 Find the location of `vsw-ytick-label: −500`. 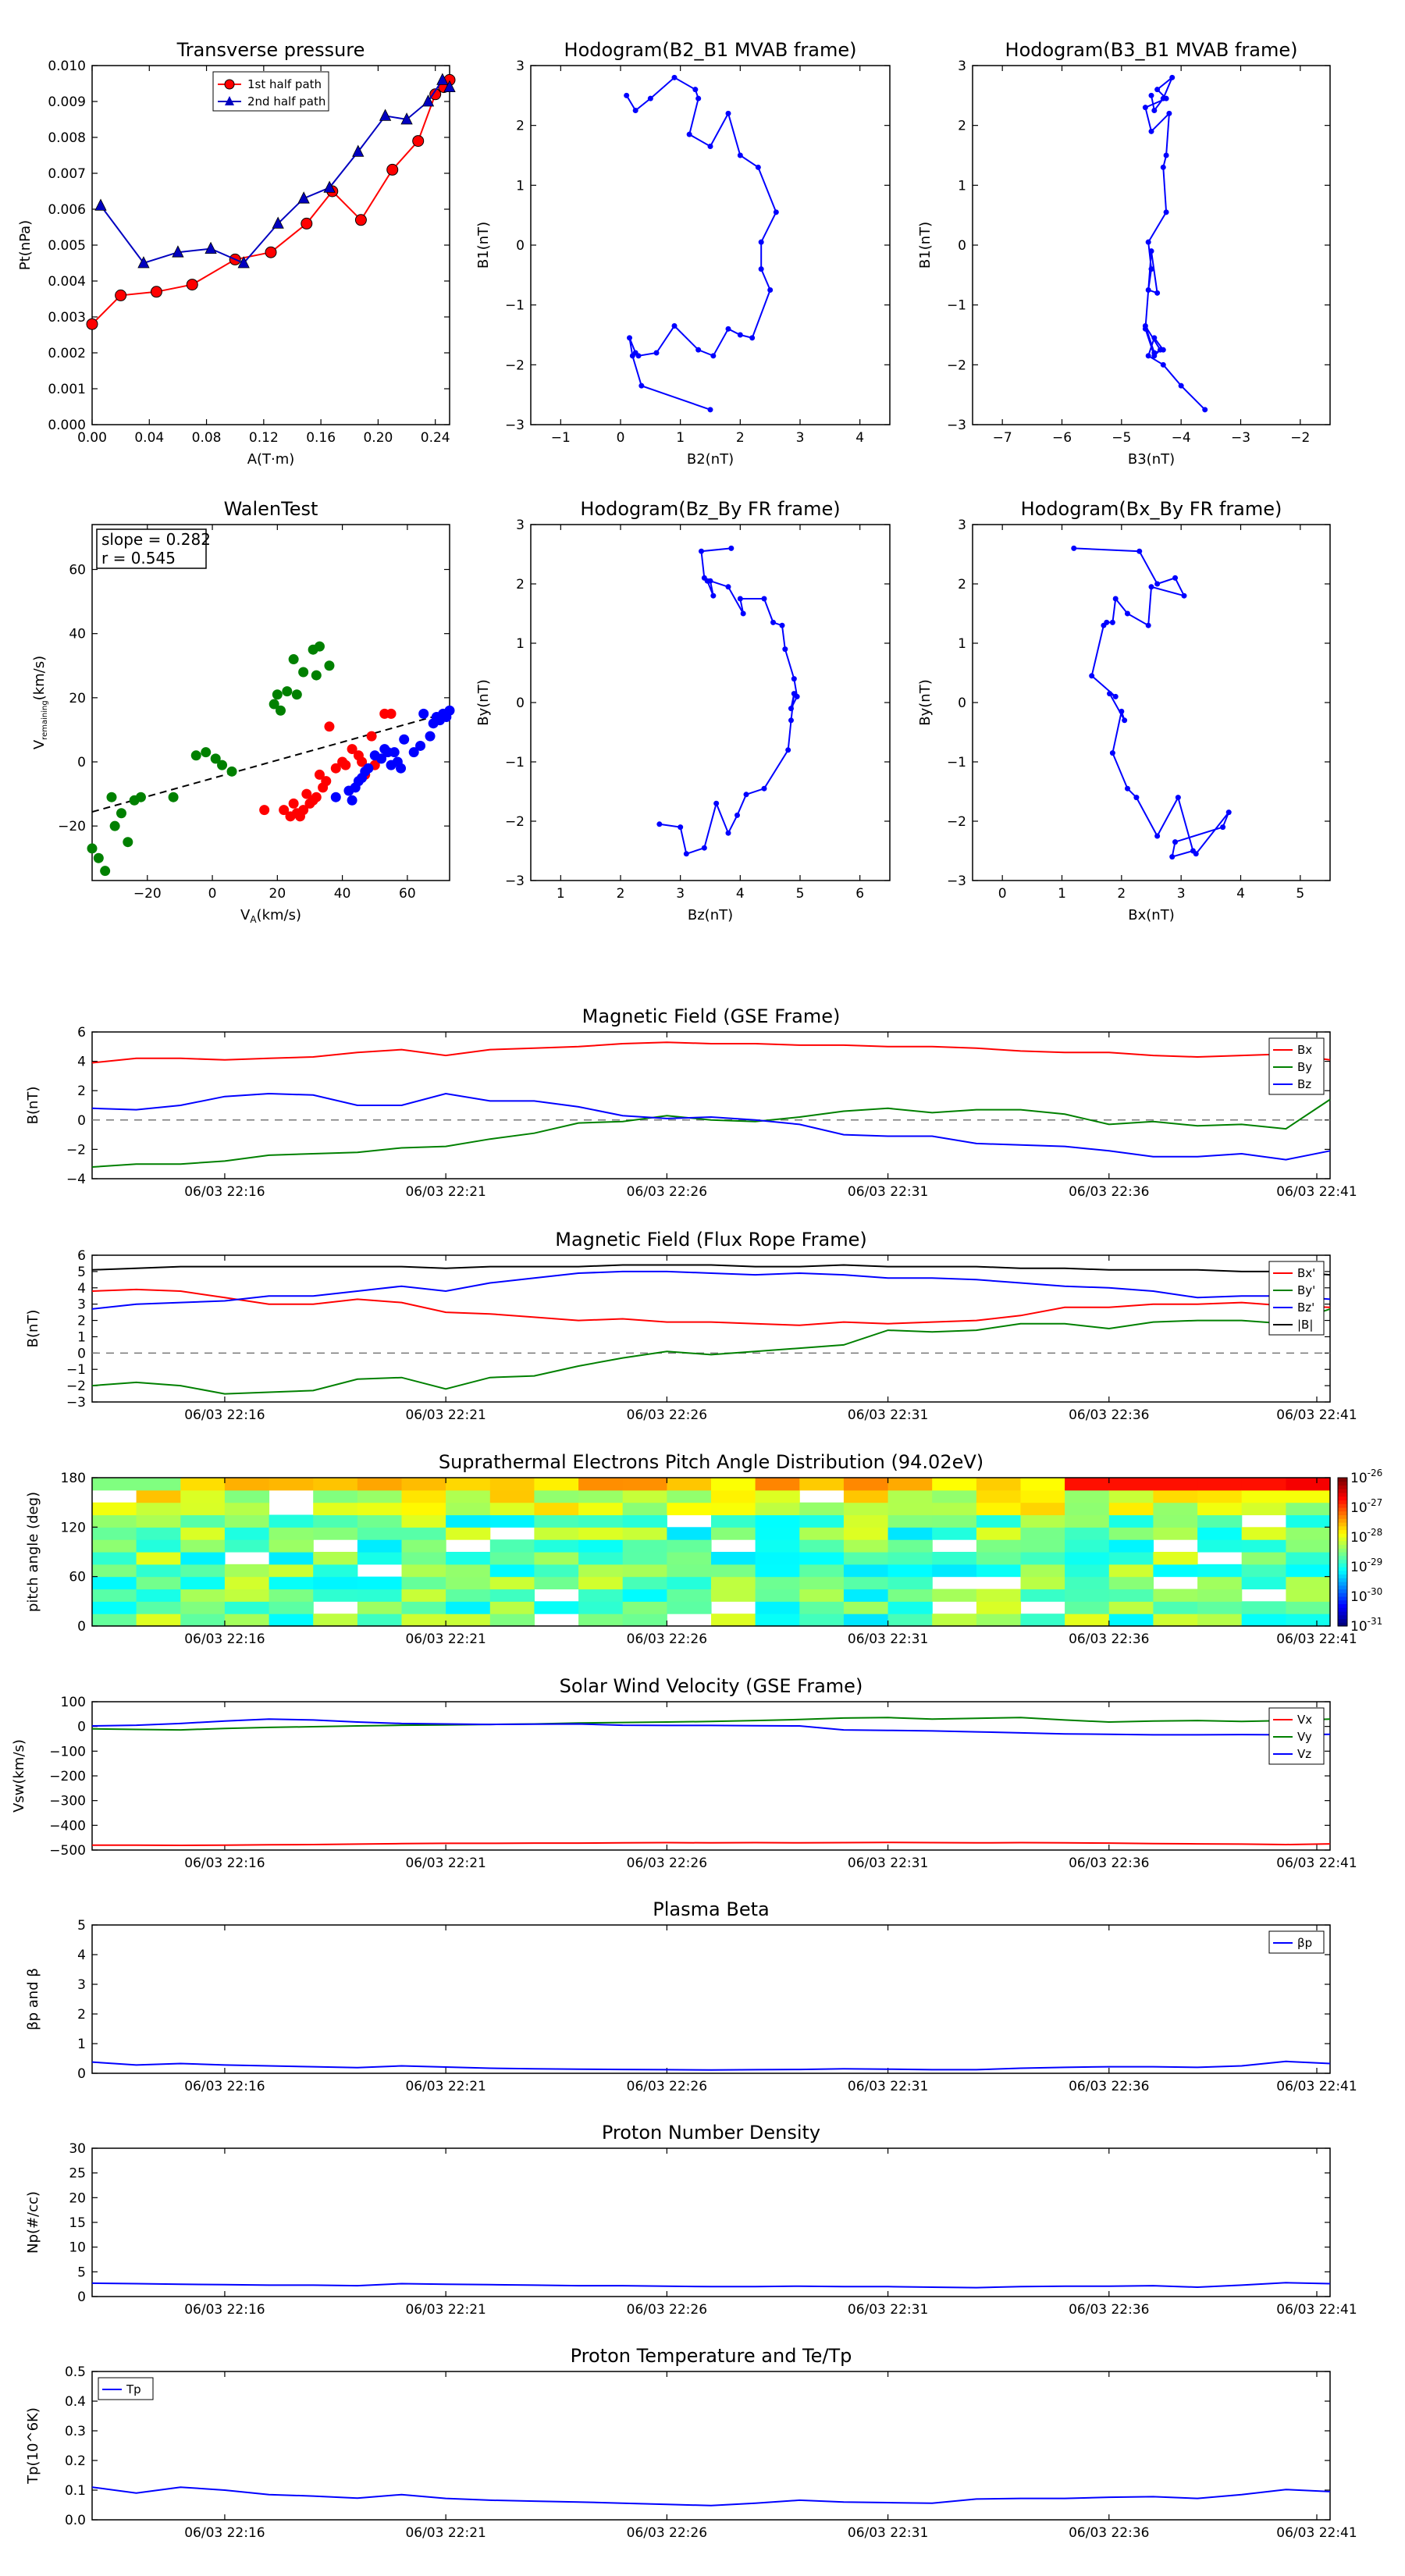

vsw-ytick-label: −500 is located at coordinates (68, 1851).